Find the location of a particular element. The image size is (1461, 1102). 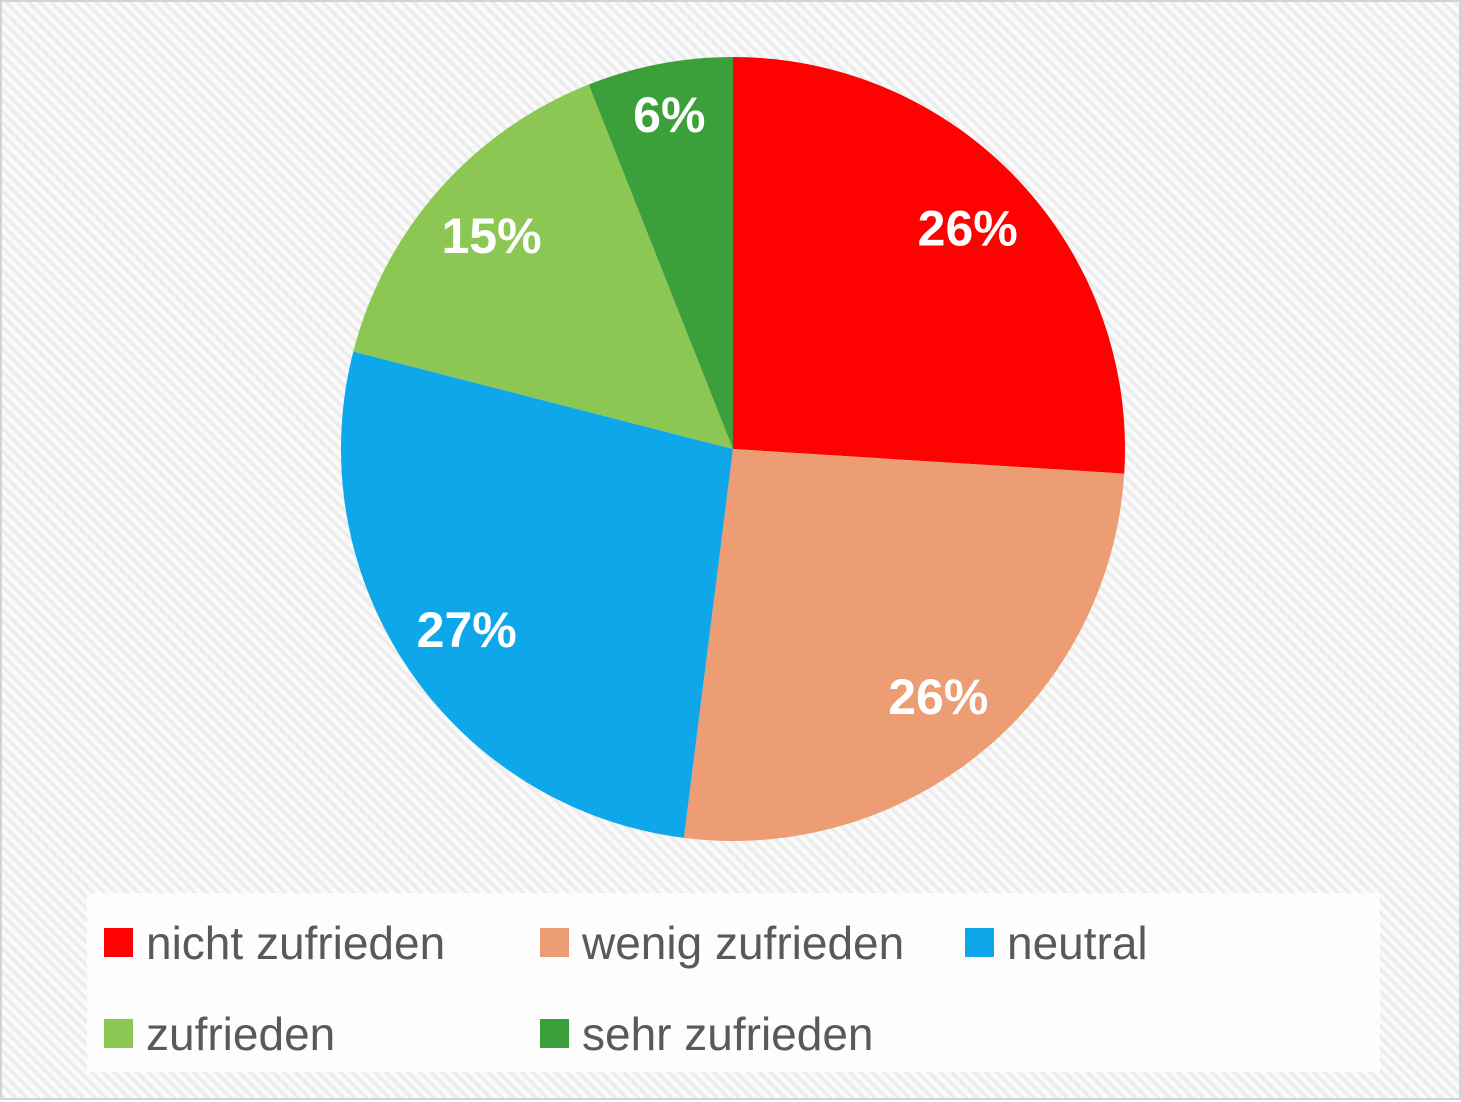

legend-label: sehr zufrieden is located at coordinates (728, 1033).